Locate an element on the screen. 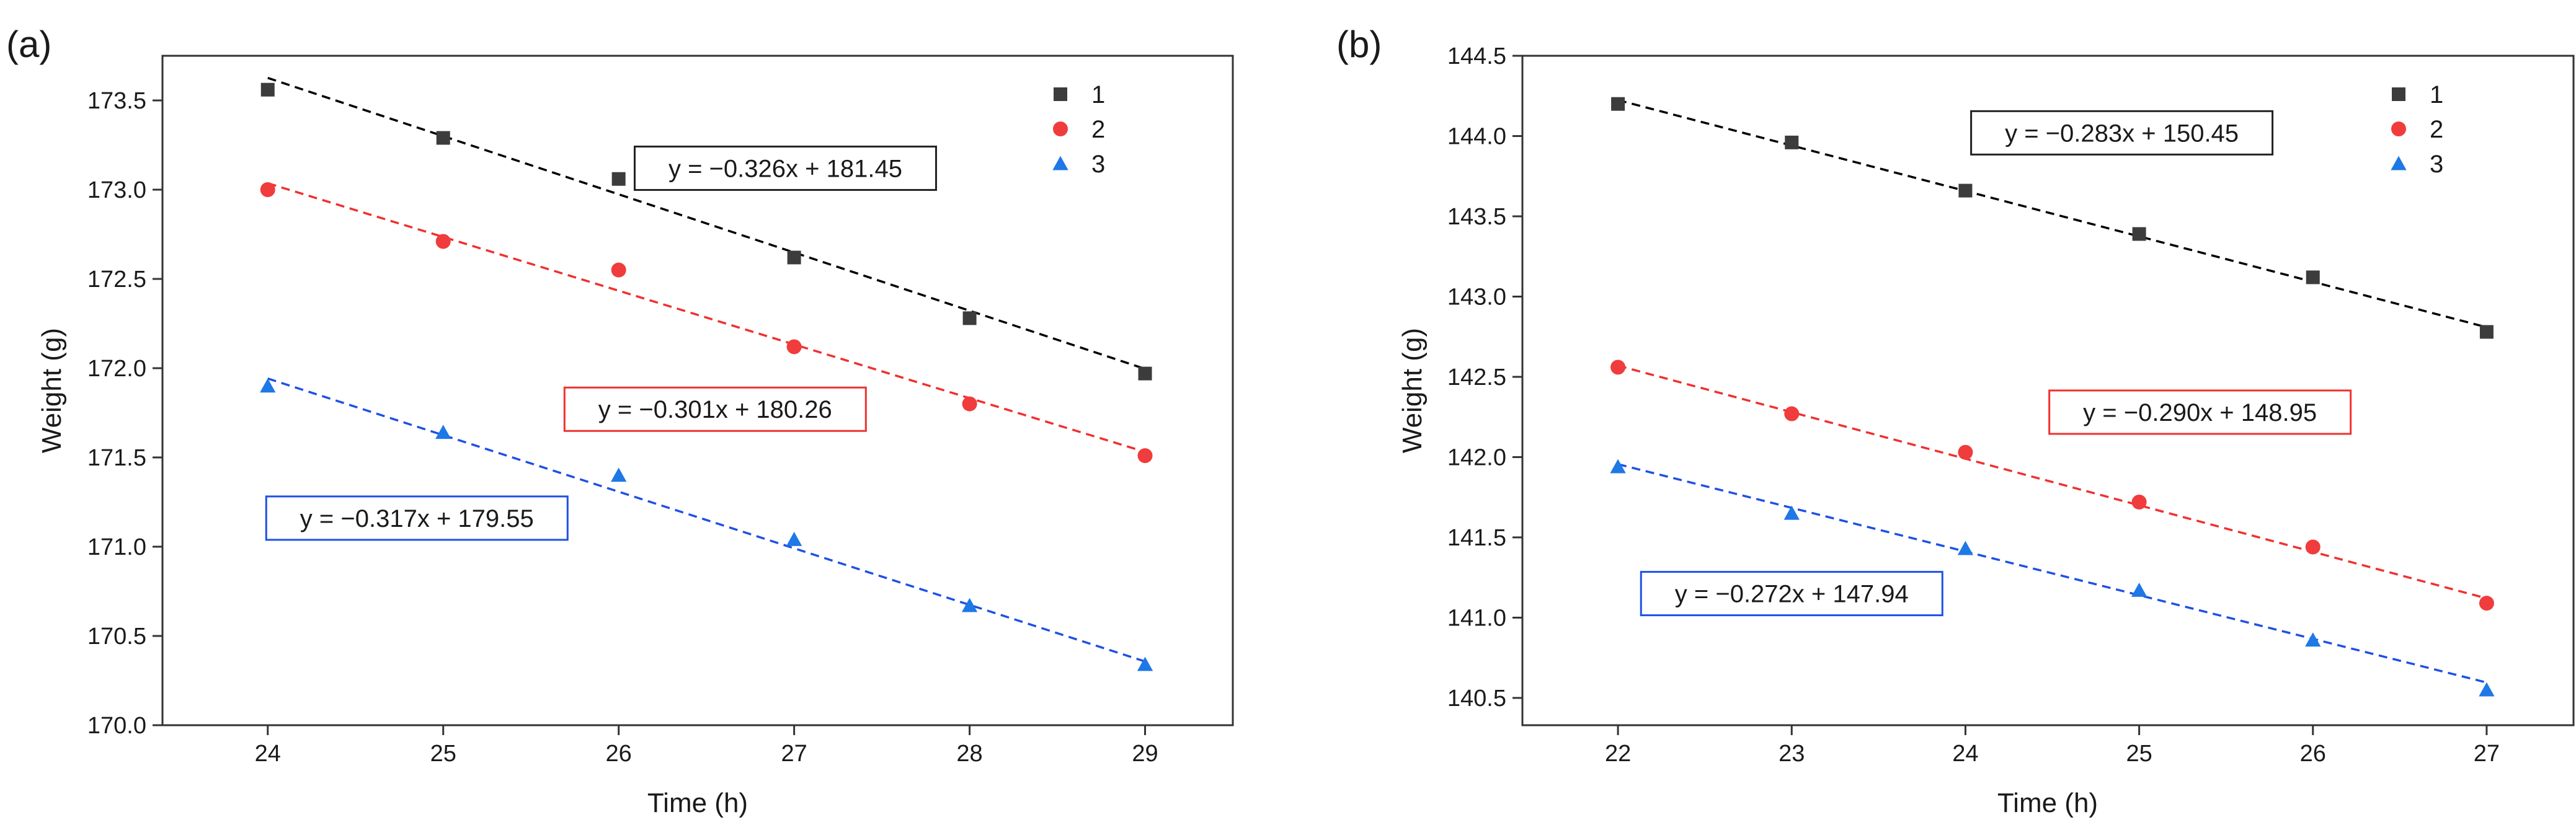  panel-b-legend: 1 2 3 is located at coordinates (2417, 129).